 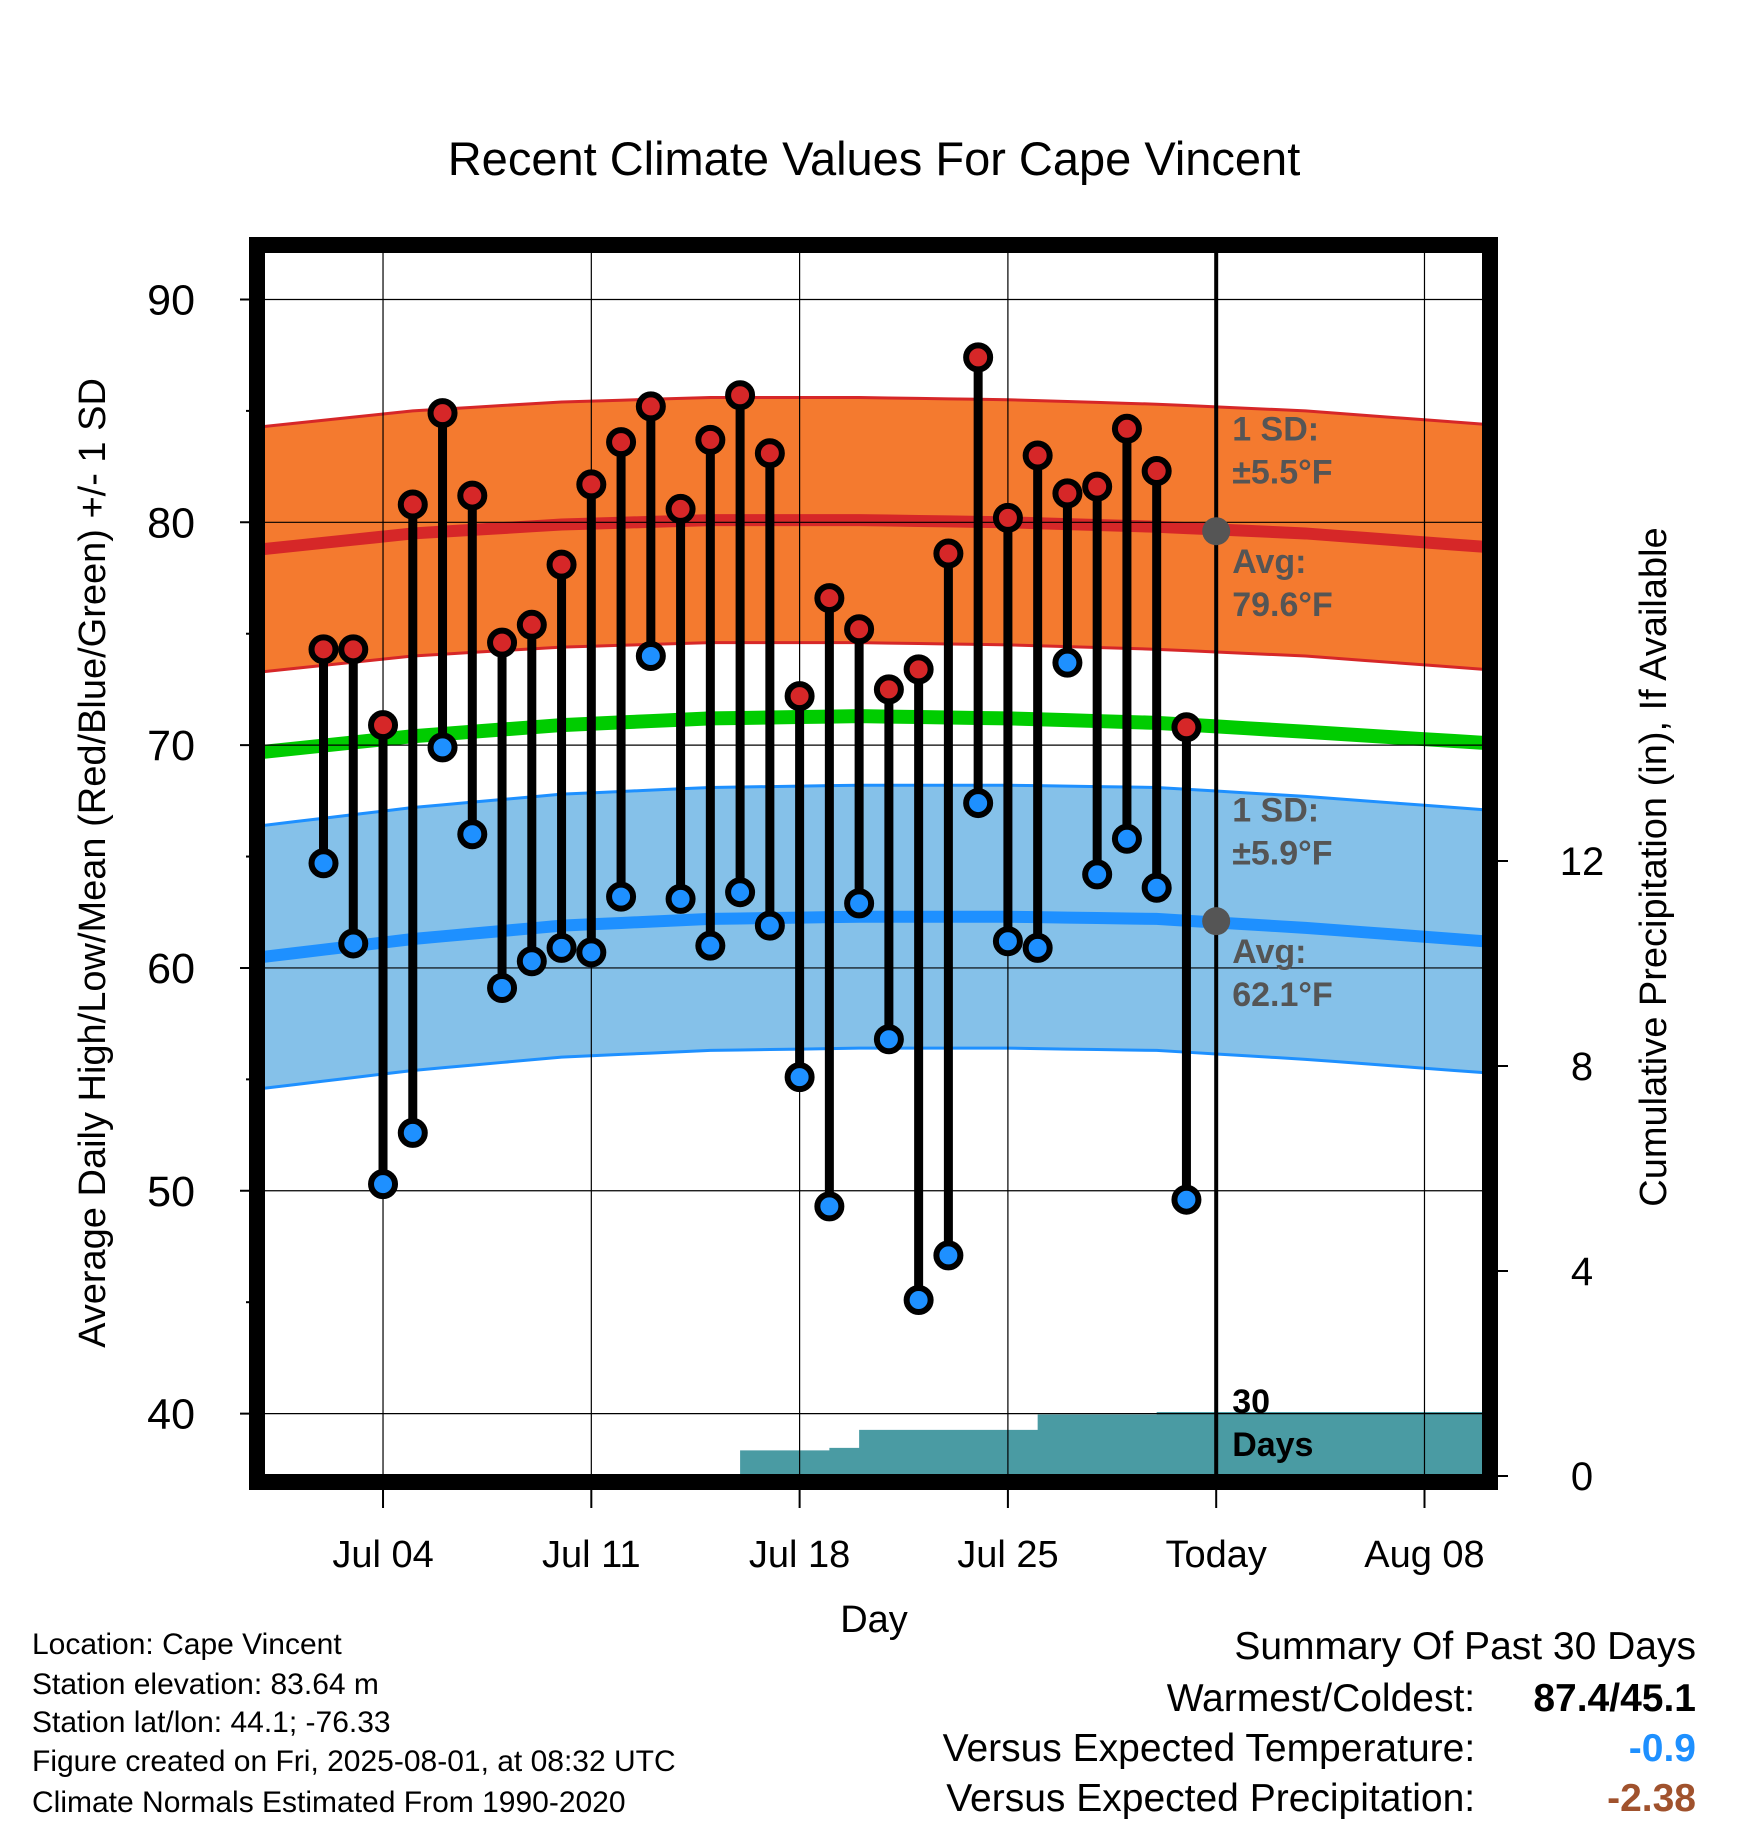 What do you see at coordinates (1216, 921) in the screenshot?
I see `low-avg-today-marker` at bounding box center [1216, 921].